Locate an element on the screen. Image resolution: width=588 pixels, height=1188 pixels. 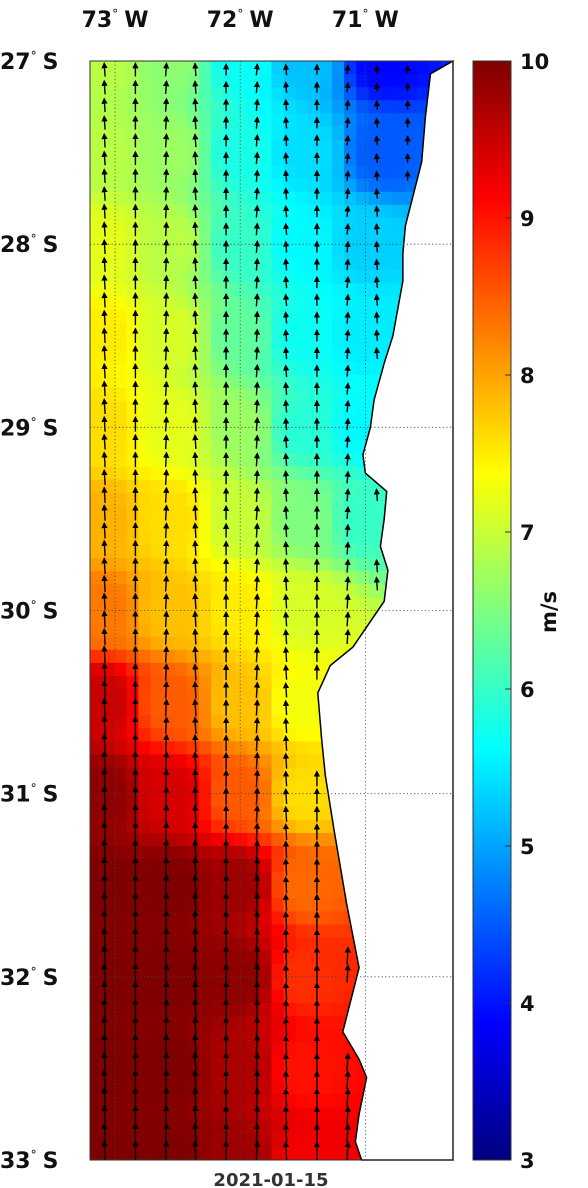
longitude-tick-label: 72° W is located at coordinates (240, 20).